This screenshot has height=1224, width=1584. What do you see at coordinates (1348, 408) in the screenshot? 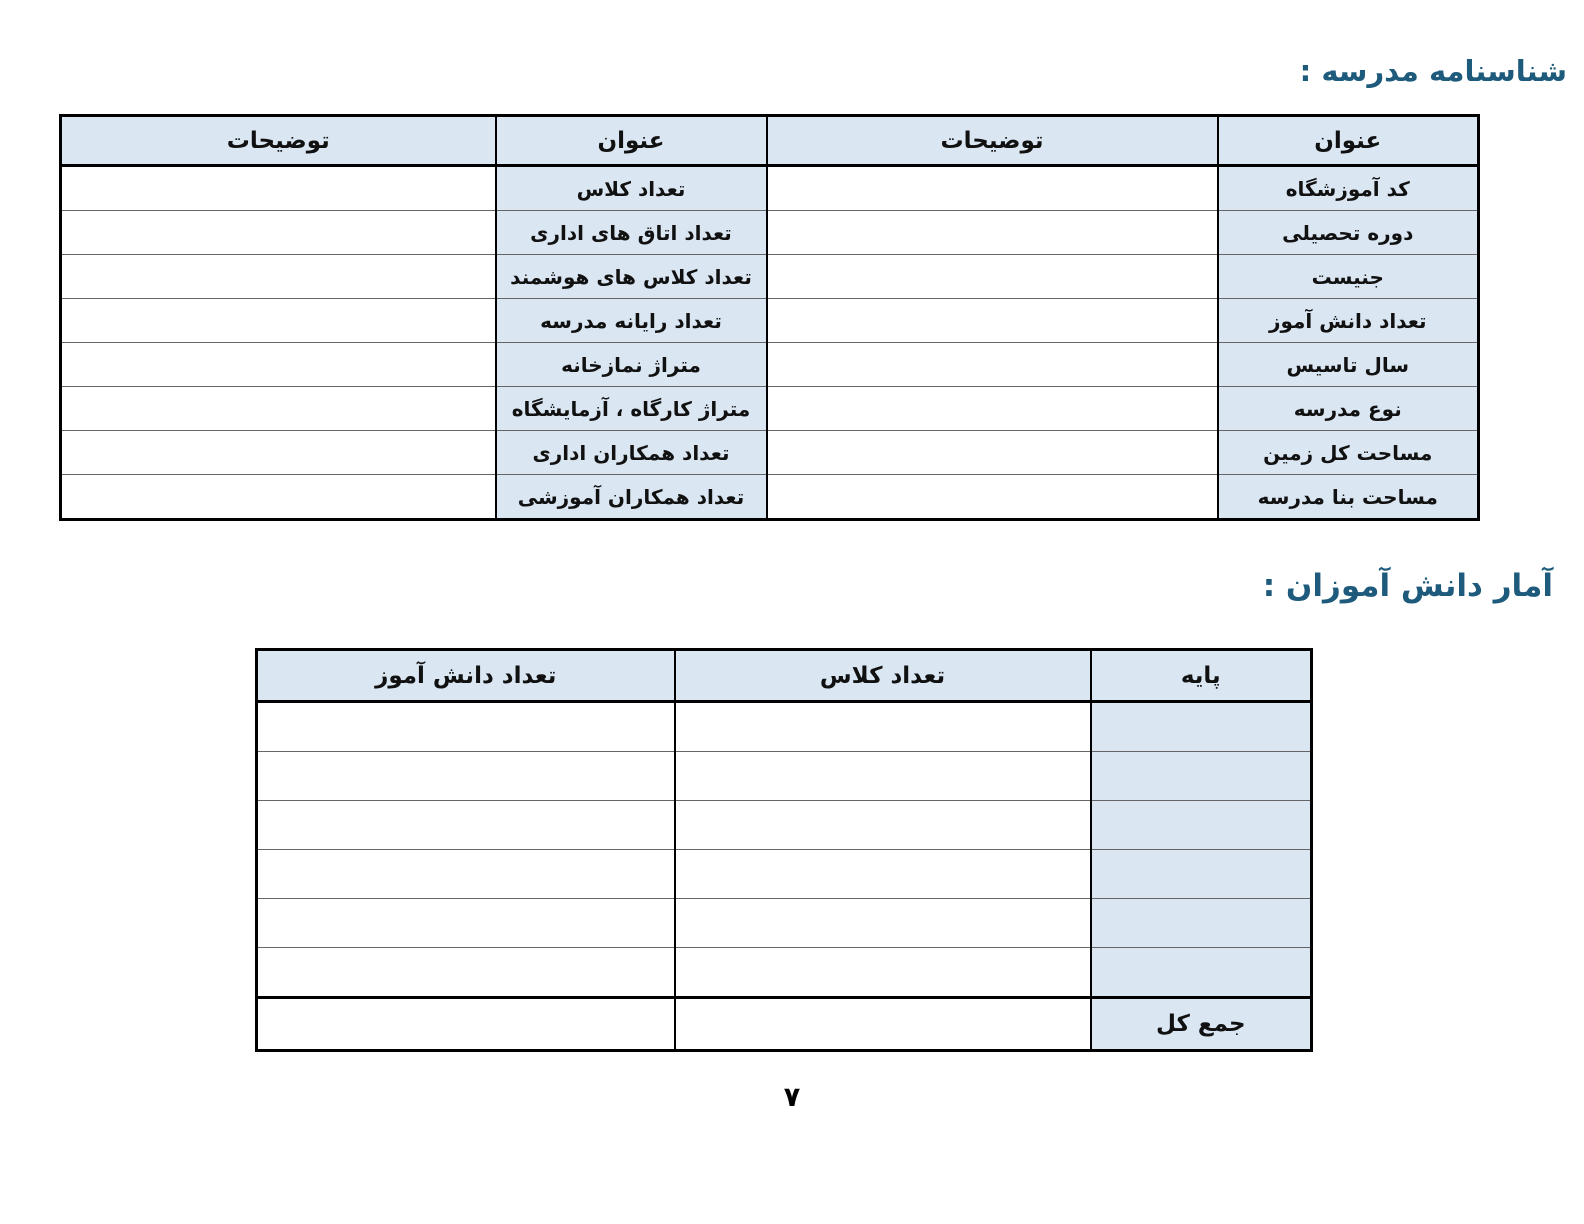
I see `field-label: نوع مدرسه` at bounding box center [1348, 408].